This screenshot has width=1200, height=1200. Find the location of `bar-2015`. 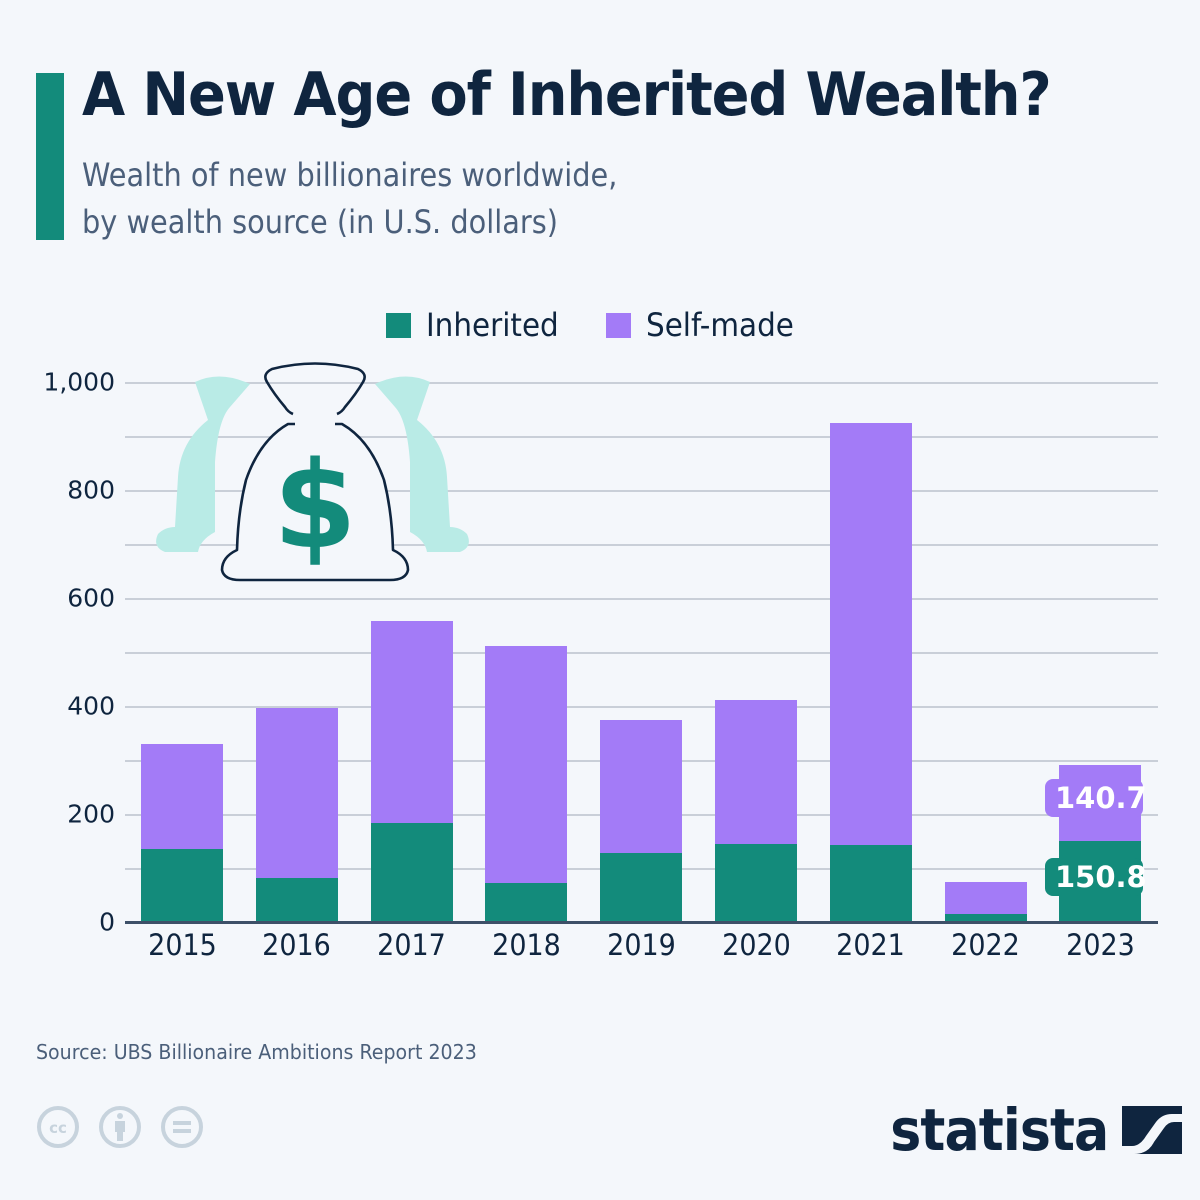

bar-2015 is located at coordinates (182, 832).